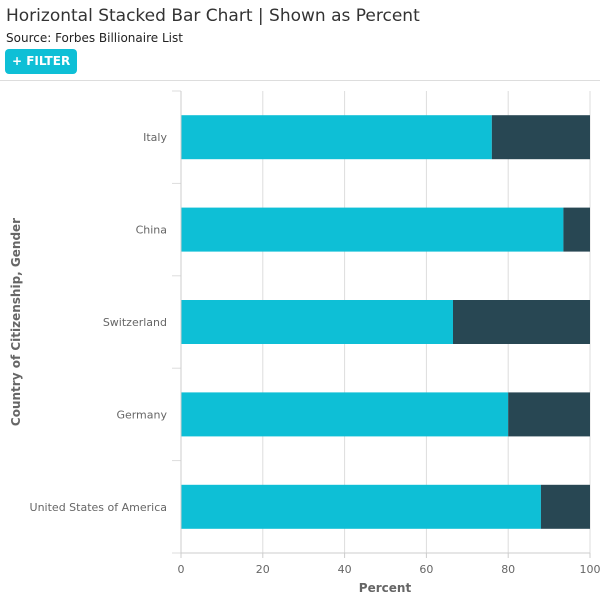  Describe the element at coordinates (590, 569) in the screenshot. I see `x-tick-label: 100` at that location.